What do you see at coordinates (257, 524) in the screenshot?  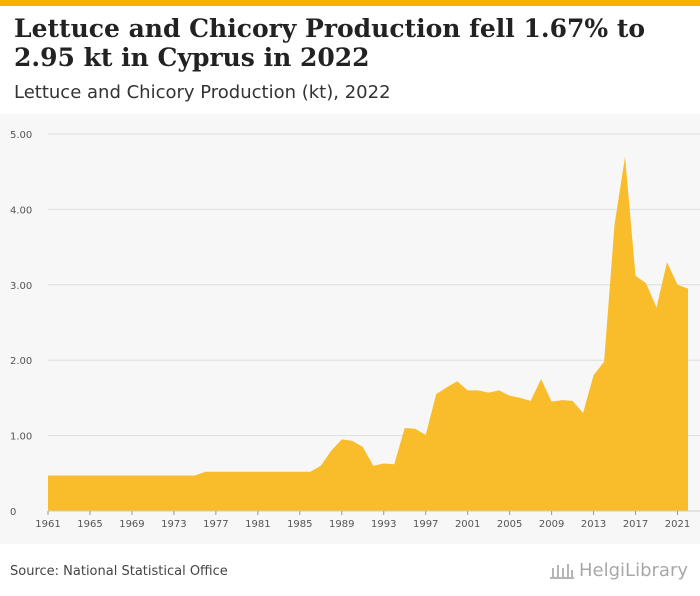 I see `x-tick-label: 1981` at bounding box center [257, 524].